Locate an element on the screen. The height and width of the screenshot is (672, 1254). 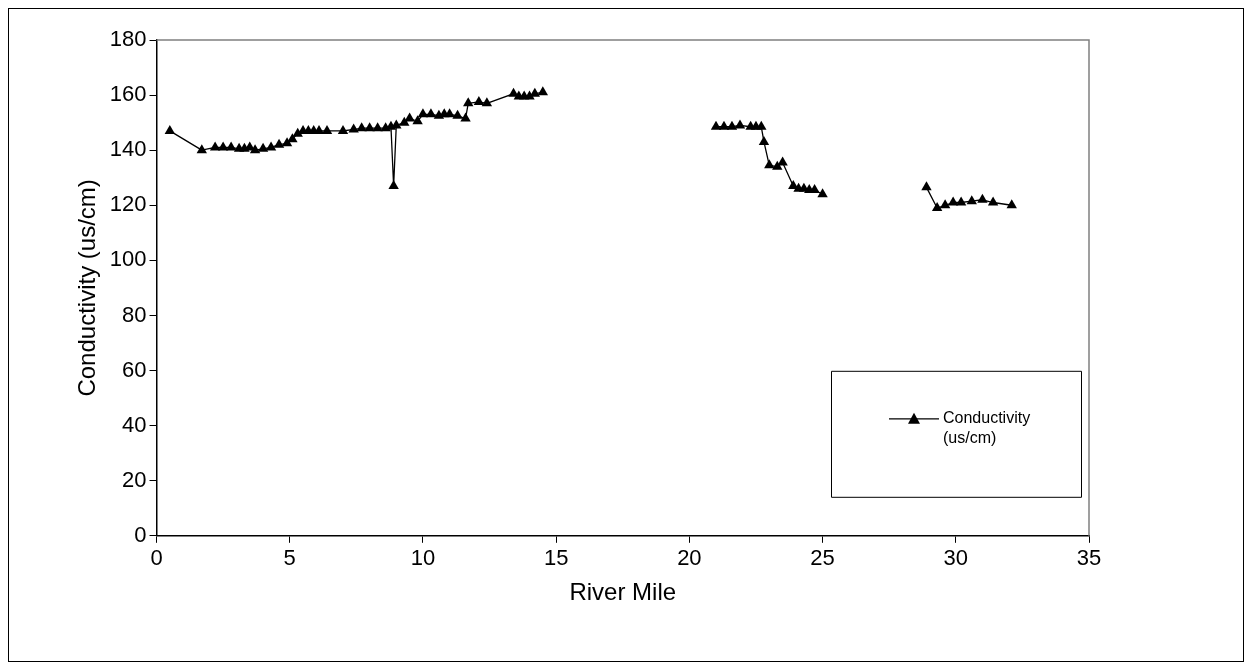
y-axis-title: Conductivity (us/cm) is located at coordinates (87, 288).